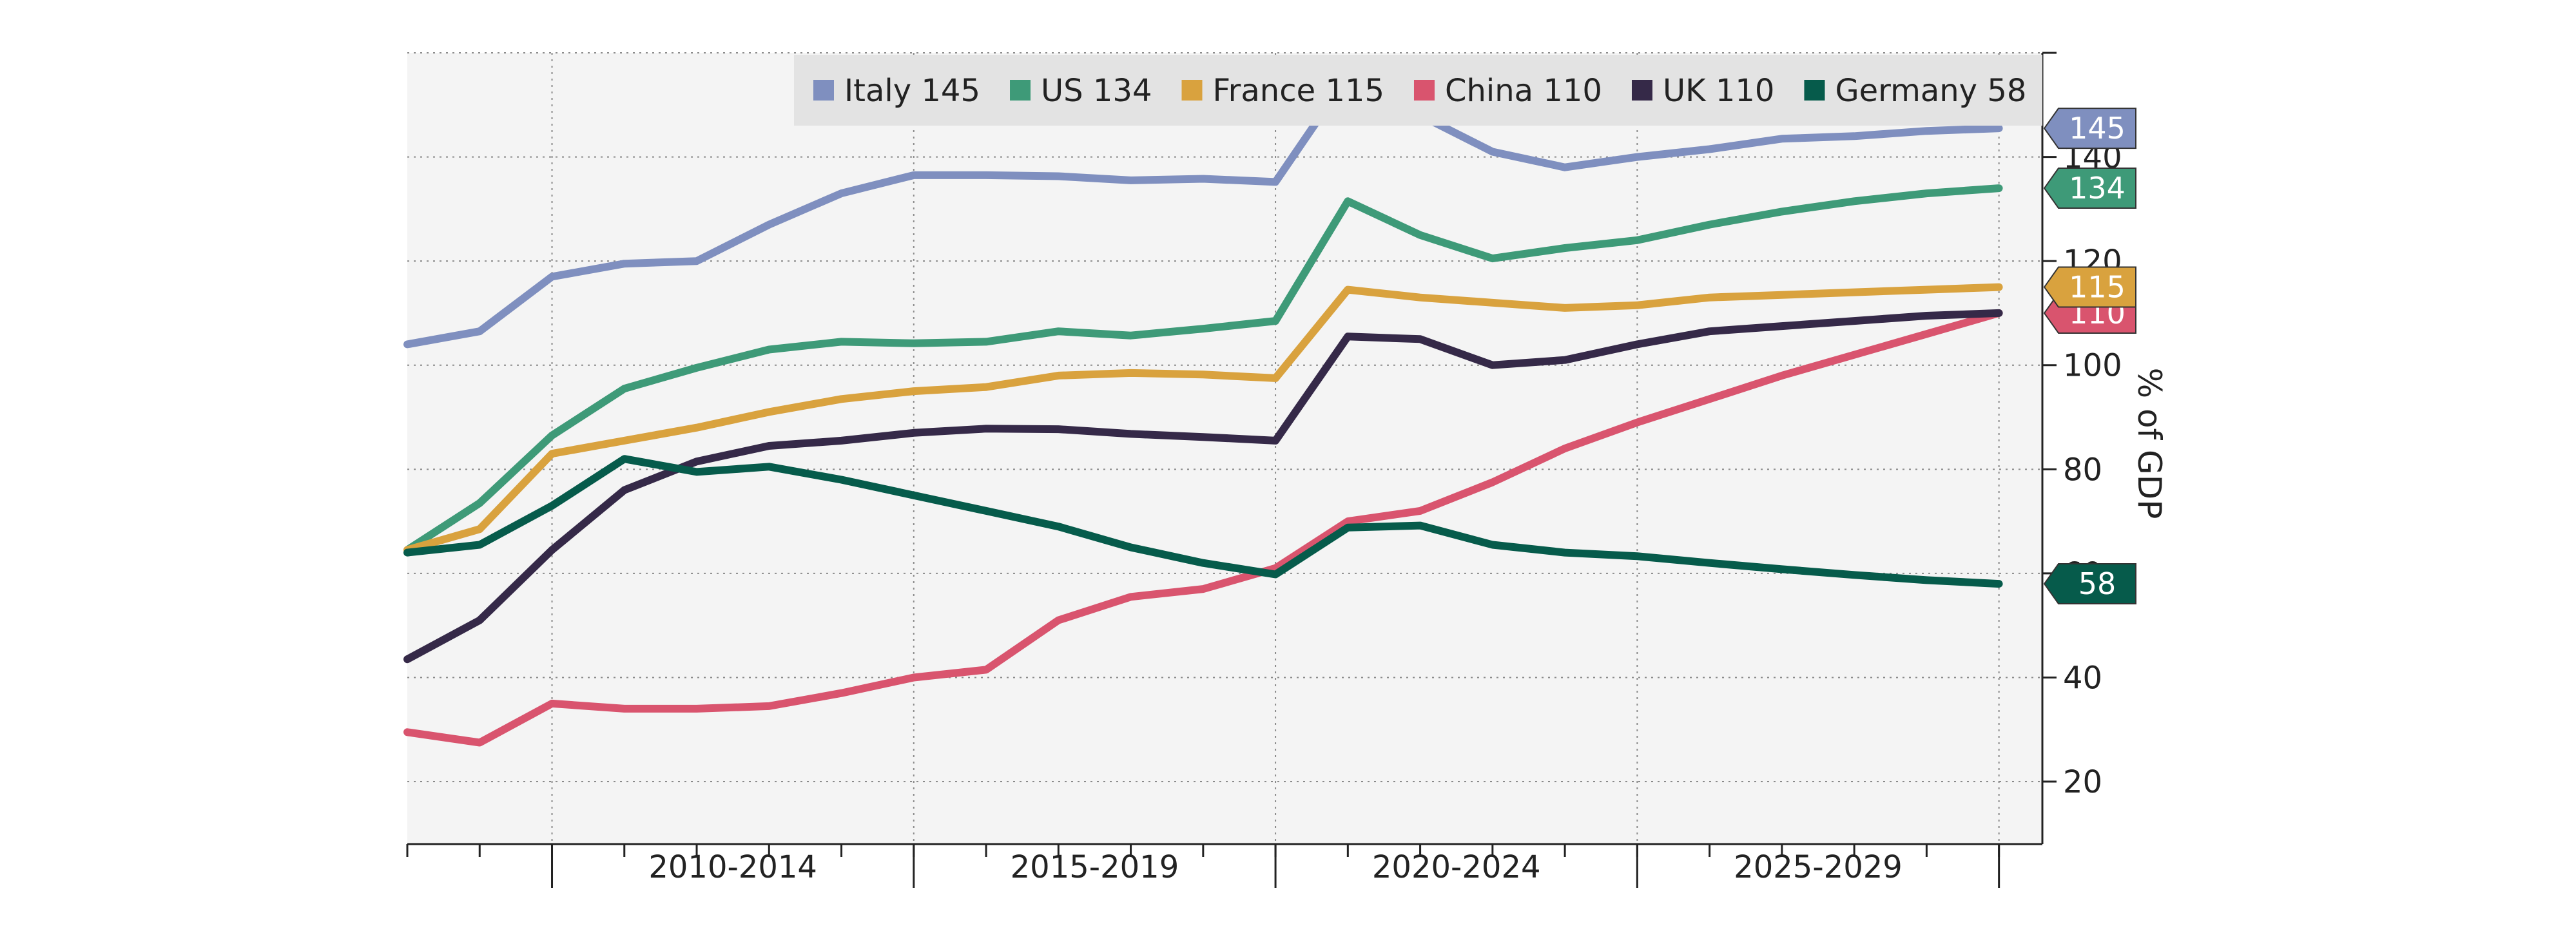 Image resolution: width=2576 pixels, height=933 pixels. Describe the element at coordinates (823, 90) in the screenshot. I see `legend-swatch-italy` at that location.